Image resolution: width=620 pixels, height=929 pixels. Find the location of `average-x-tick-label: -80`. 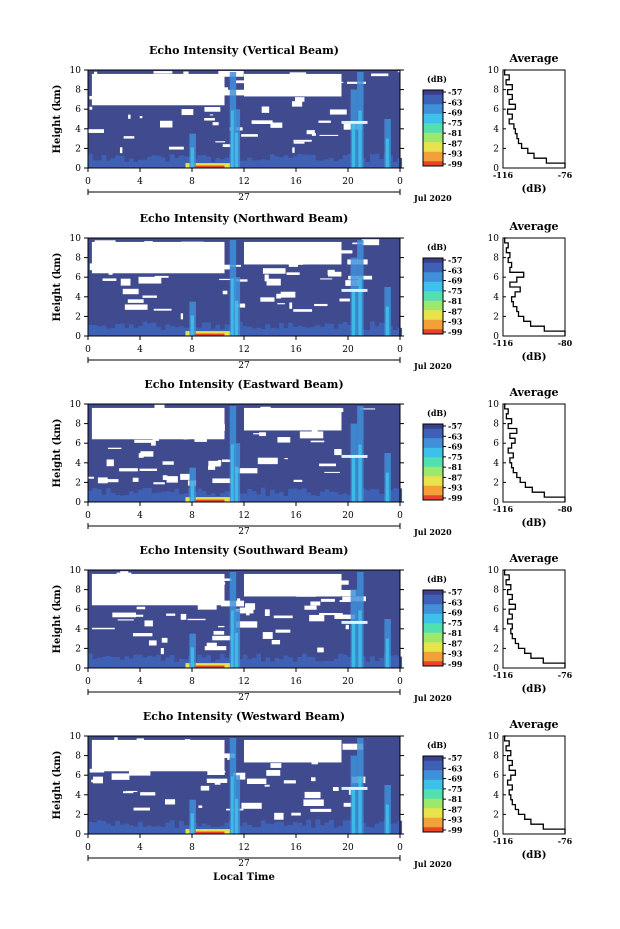

average-x-tick-label: -80 is located at coordinates (565, 343).